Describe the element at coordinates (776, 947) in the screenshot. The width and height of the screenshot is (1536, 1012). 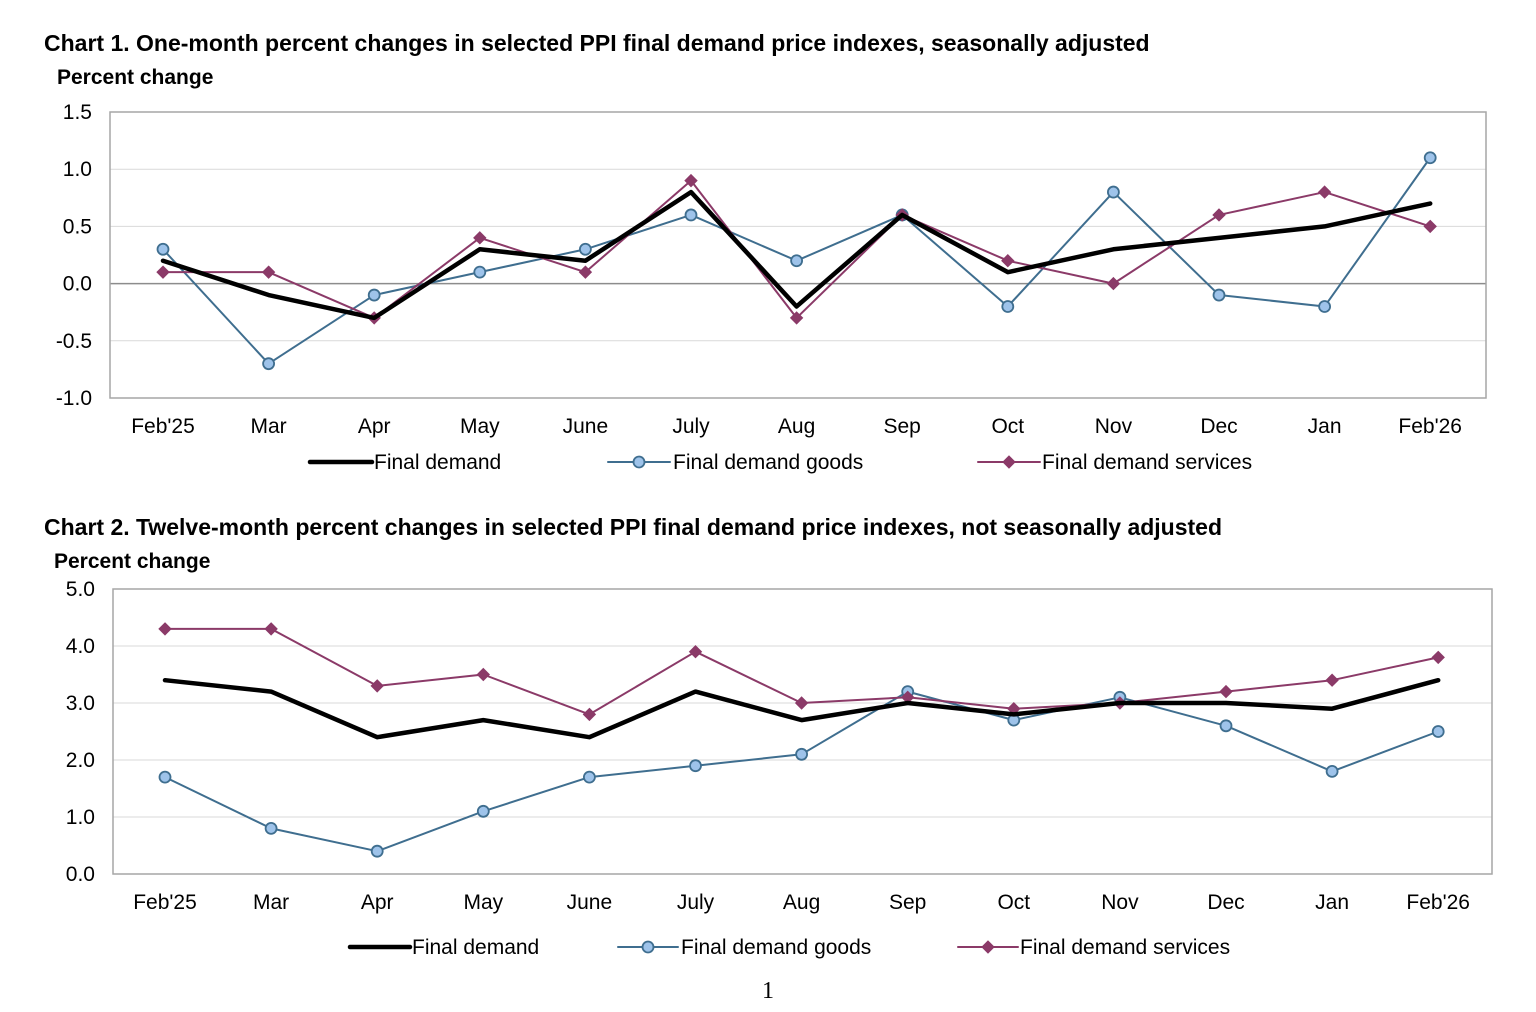
I see `chart-2-legend-label-goods: Final demand goods` at that location.